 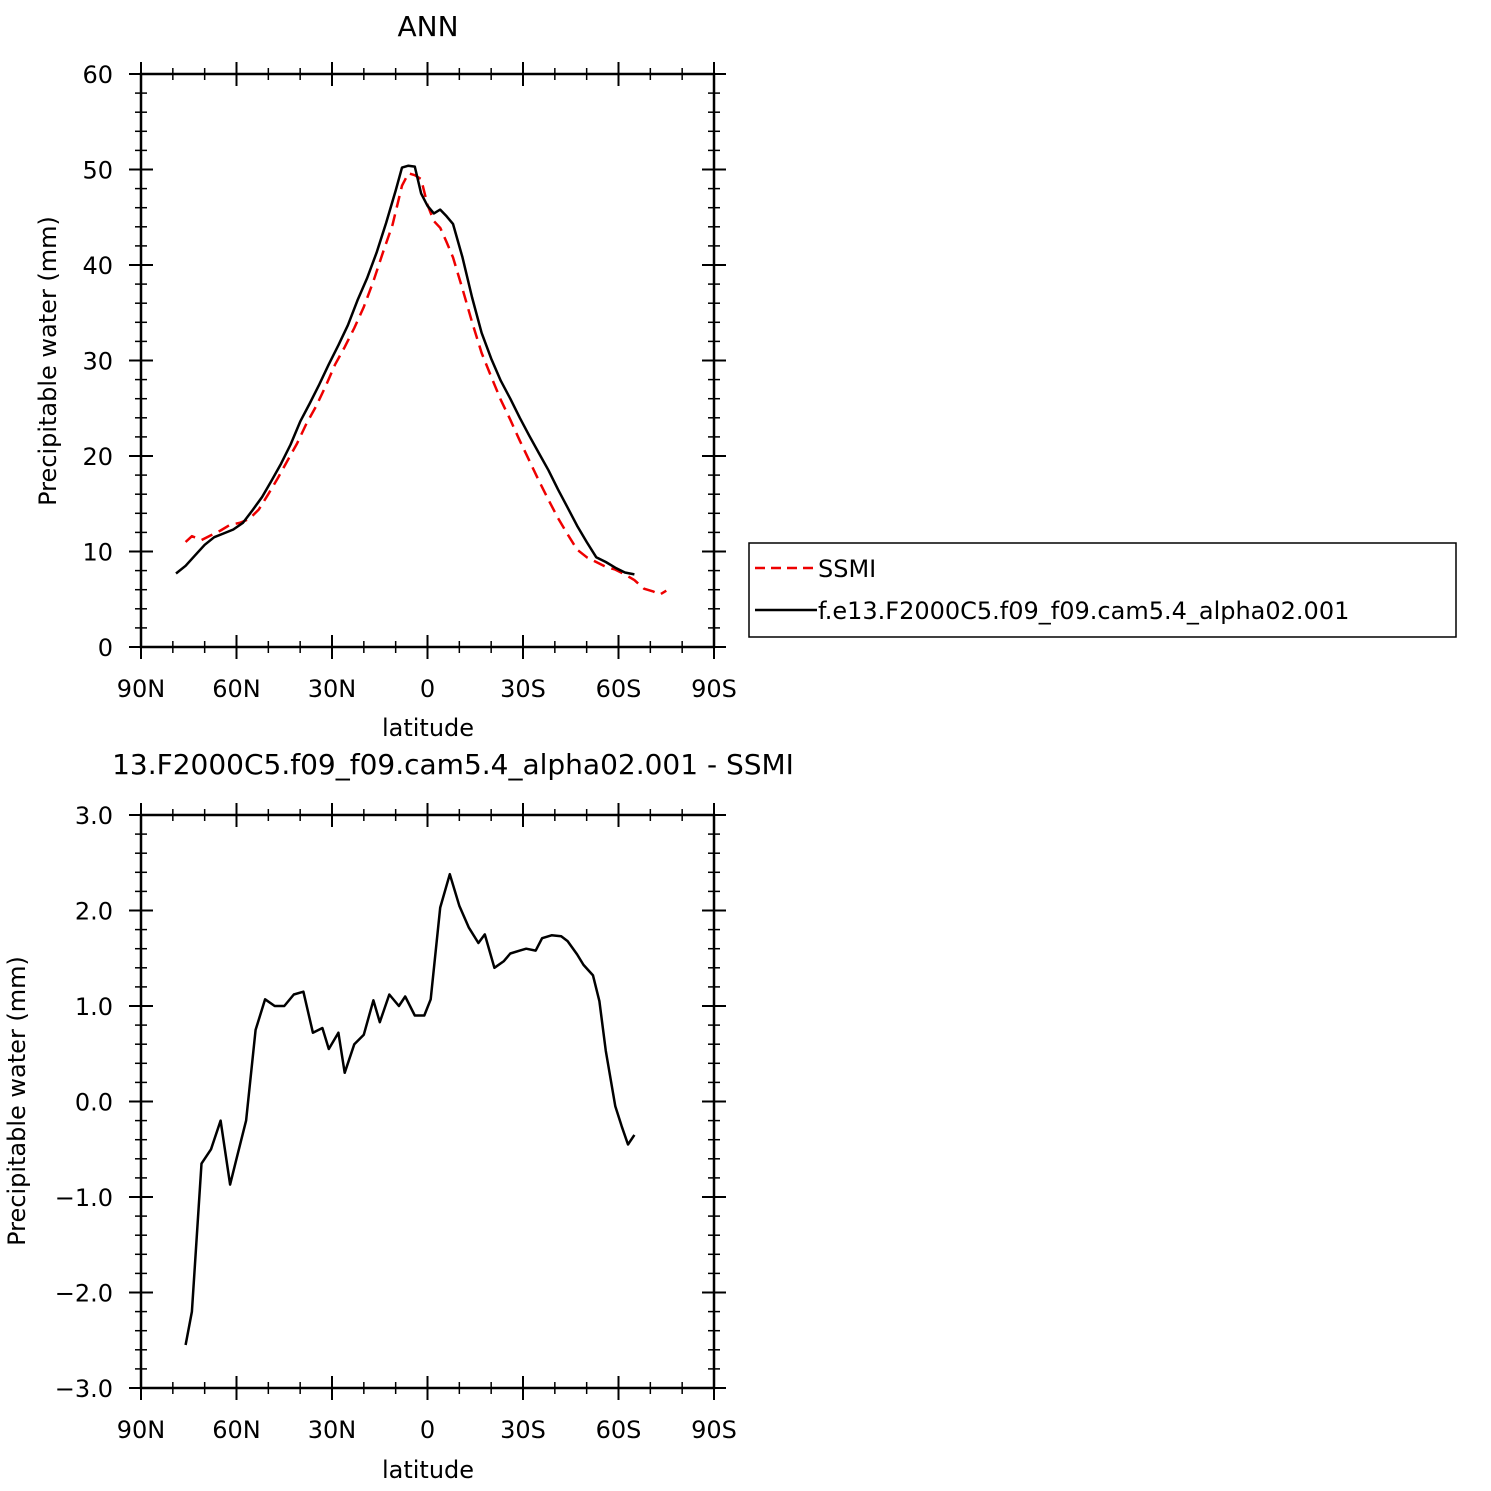 I want to click on y-tick-label: 20, so click(x=97, y=457).